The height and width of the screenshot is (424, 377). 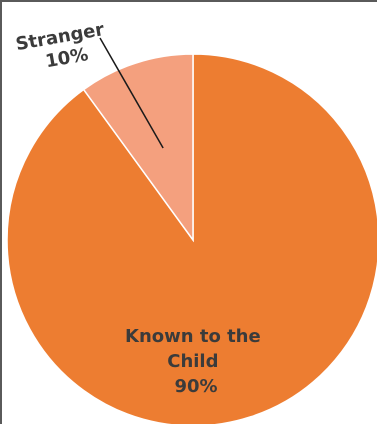 I want to click on slice-value-known: 90%, so click(x=195, y=386).